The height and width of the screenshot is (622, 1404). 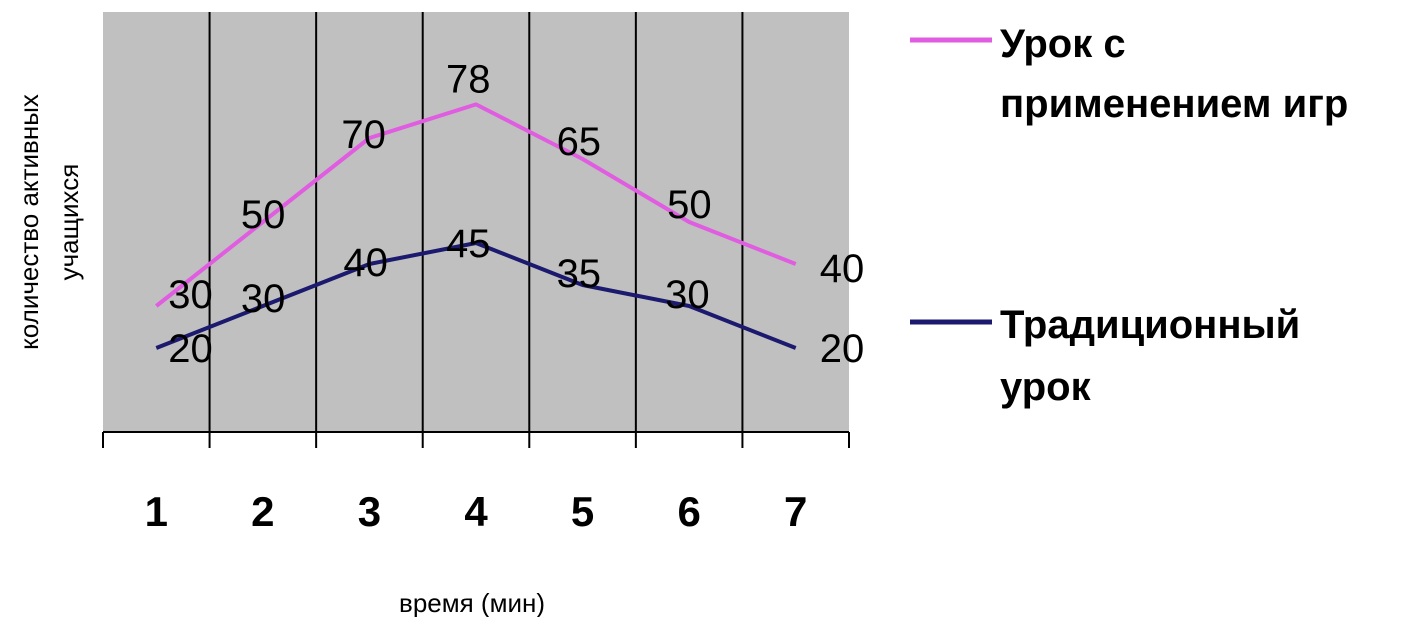 I want to click on x-tick-label: 4, so click(x=476, y=511).